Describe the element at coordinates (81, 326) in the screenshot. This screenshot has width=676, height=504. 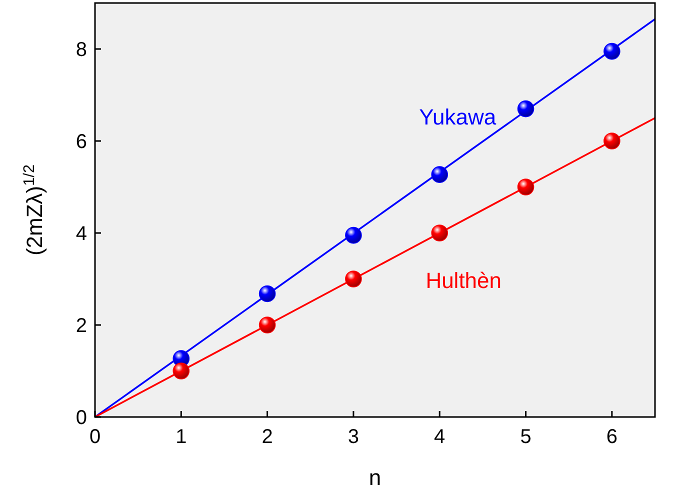
I see `y-tick-label: 2` at that location.